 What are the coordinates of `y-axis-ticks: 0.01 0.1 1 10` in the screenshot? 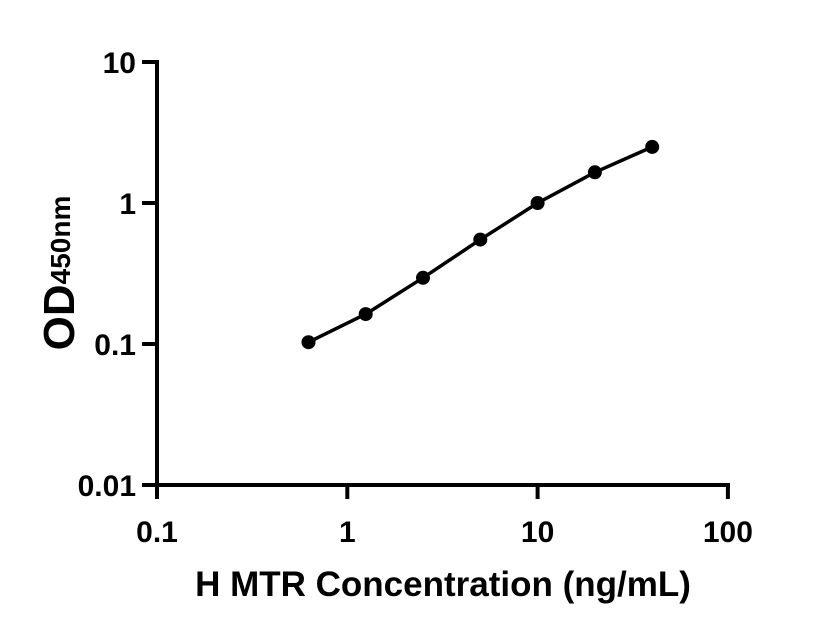 It's located at (117, 275).